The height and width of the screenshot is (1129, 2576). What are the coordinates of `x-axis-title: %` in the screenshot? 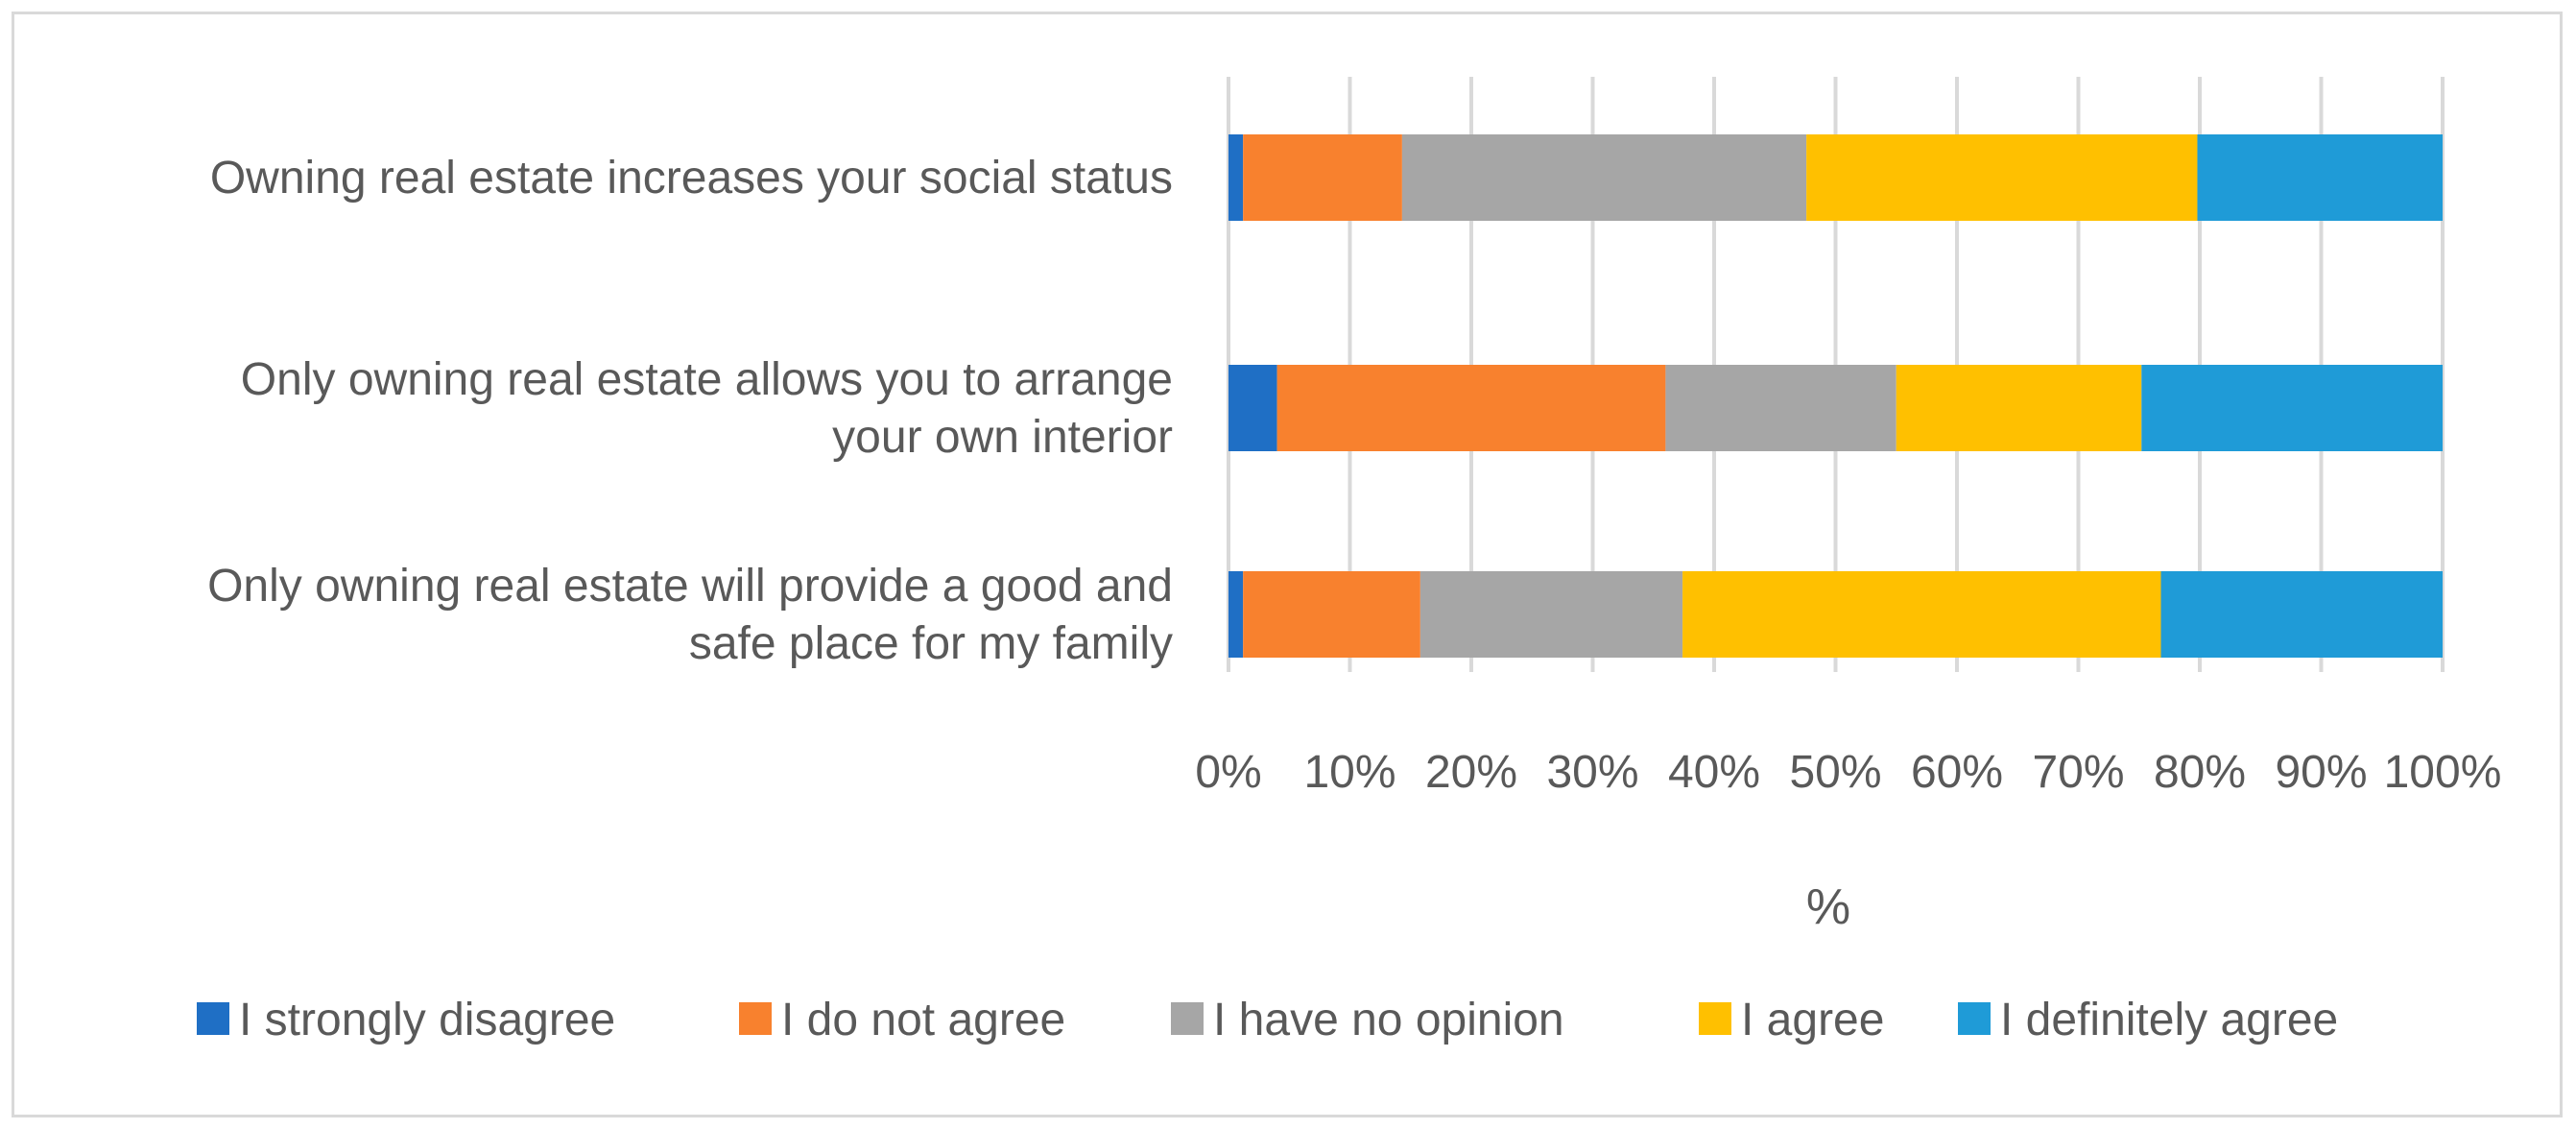 It's located at (1828, 907).